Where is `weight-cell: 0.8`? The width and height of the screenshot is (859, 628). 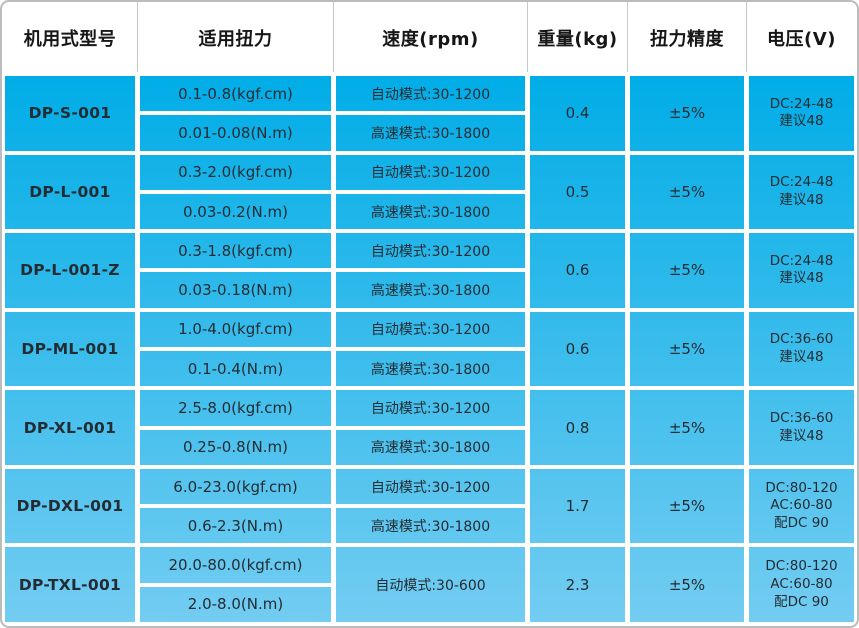 weight-cell: 0.8 is located at coordinates (577, 427).